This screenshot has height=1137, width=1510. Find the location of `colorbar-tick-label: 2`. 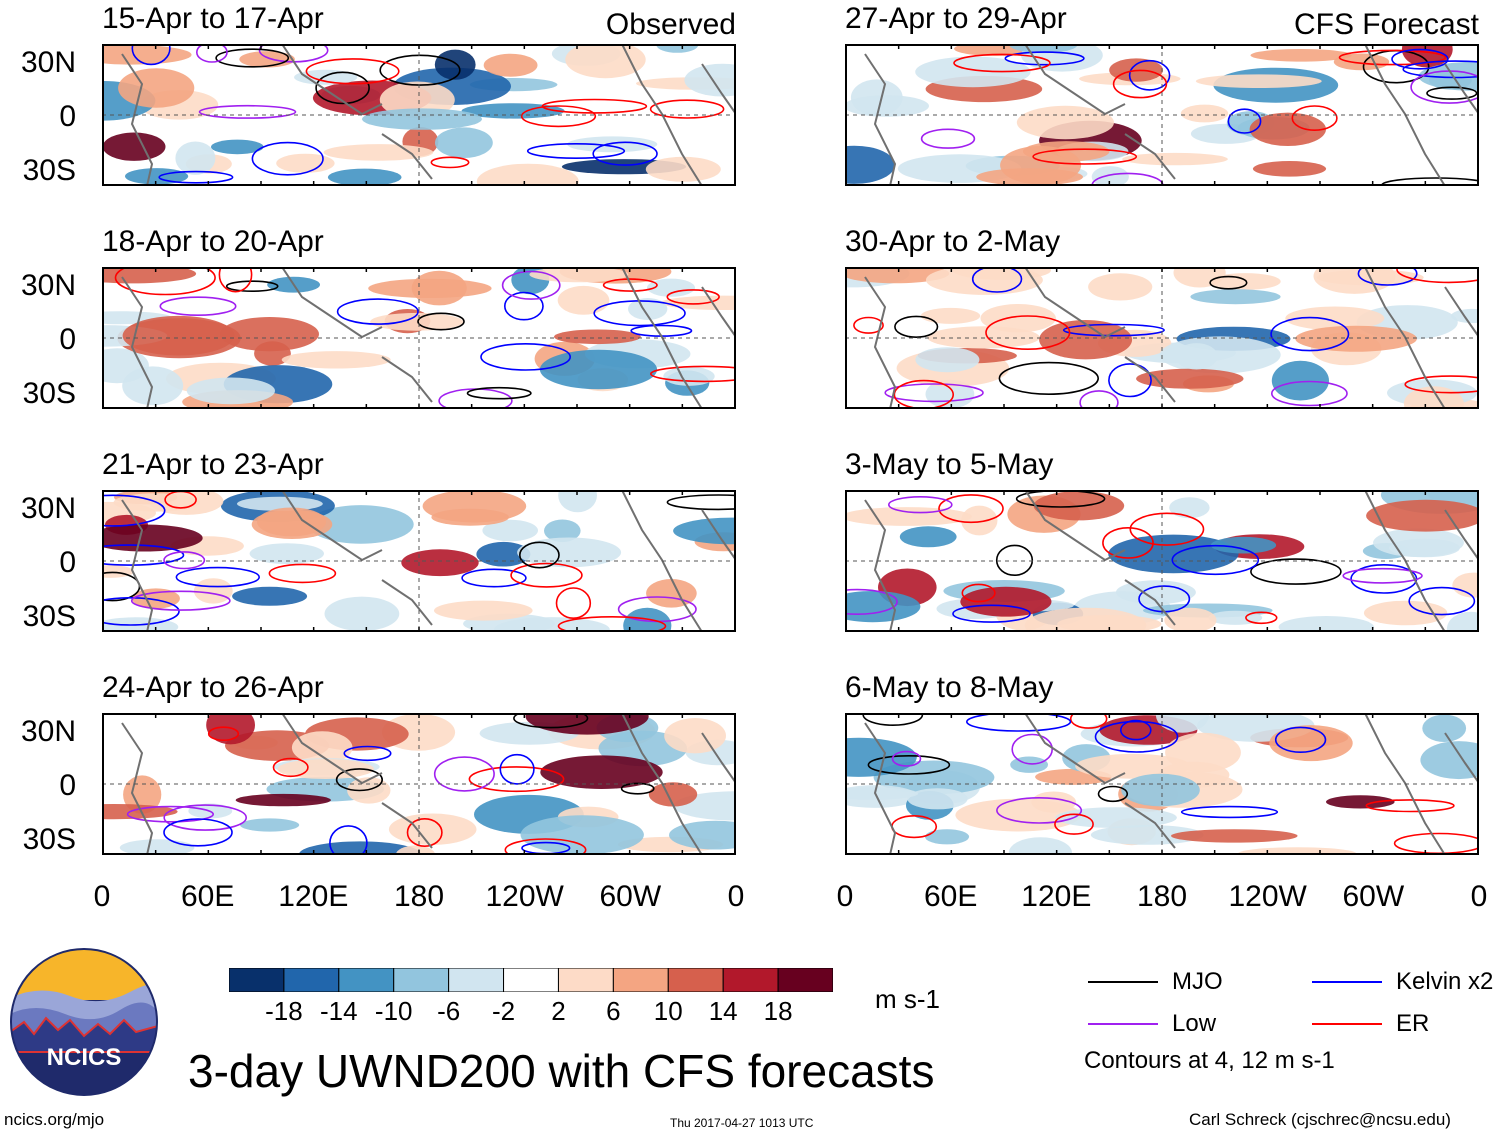

colorbar-tick-label: 2 is located at coordinates (558, 1011).